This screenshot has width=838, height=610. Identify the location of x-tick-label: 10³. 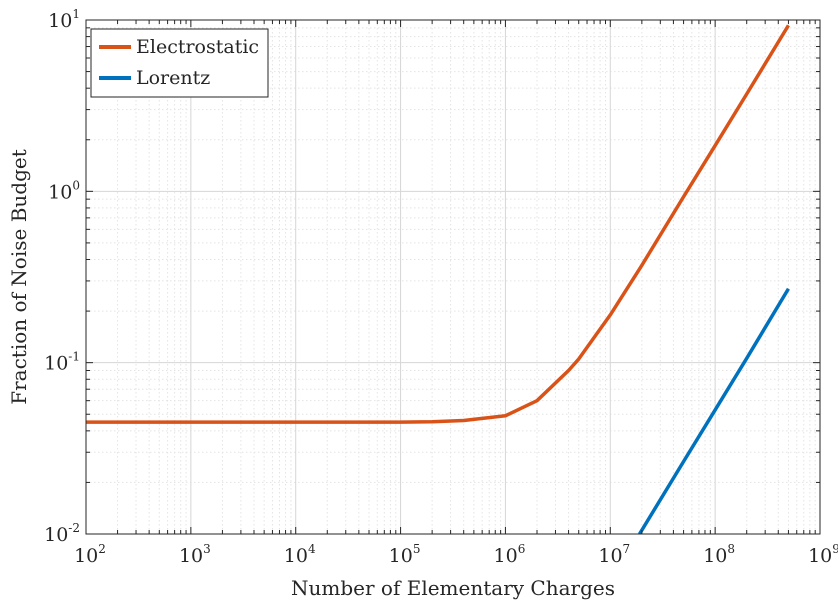
(195, 554).